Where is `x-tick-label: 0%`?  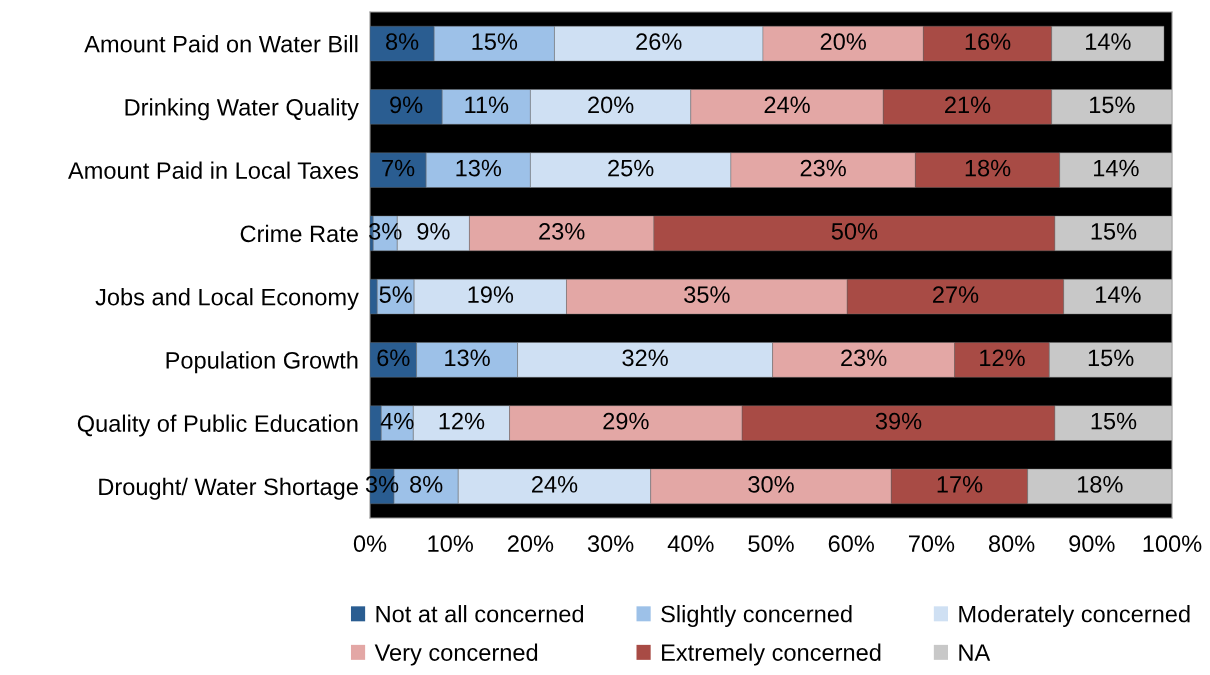 x-tick-label: 0% is located at coordinates (370, 544).